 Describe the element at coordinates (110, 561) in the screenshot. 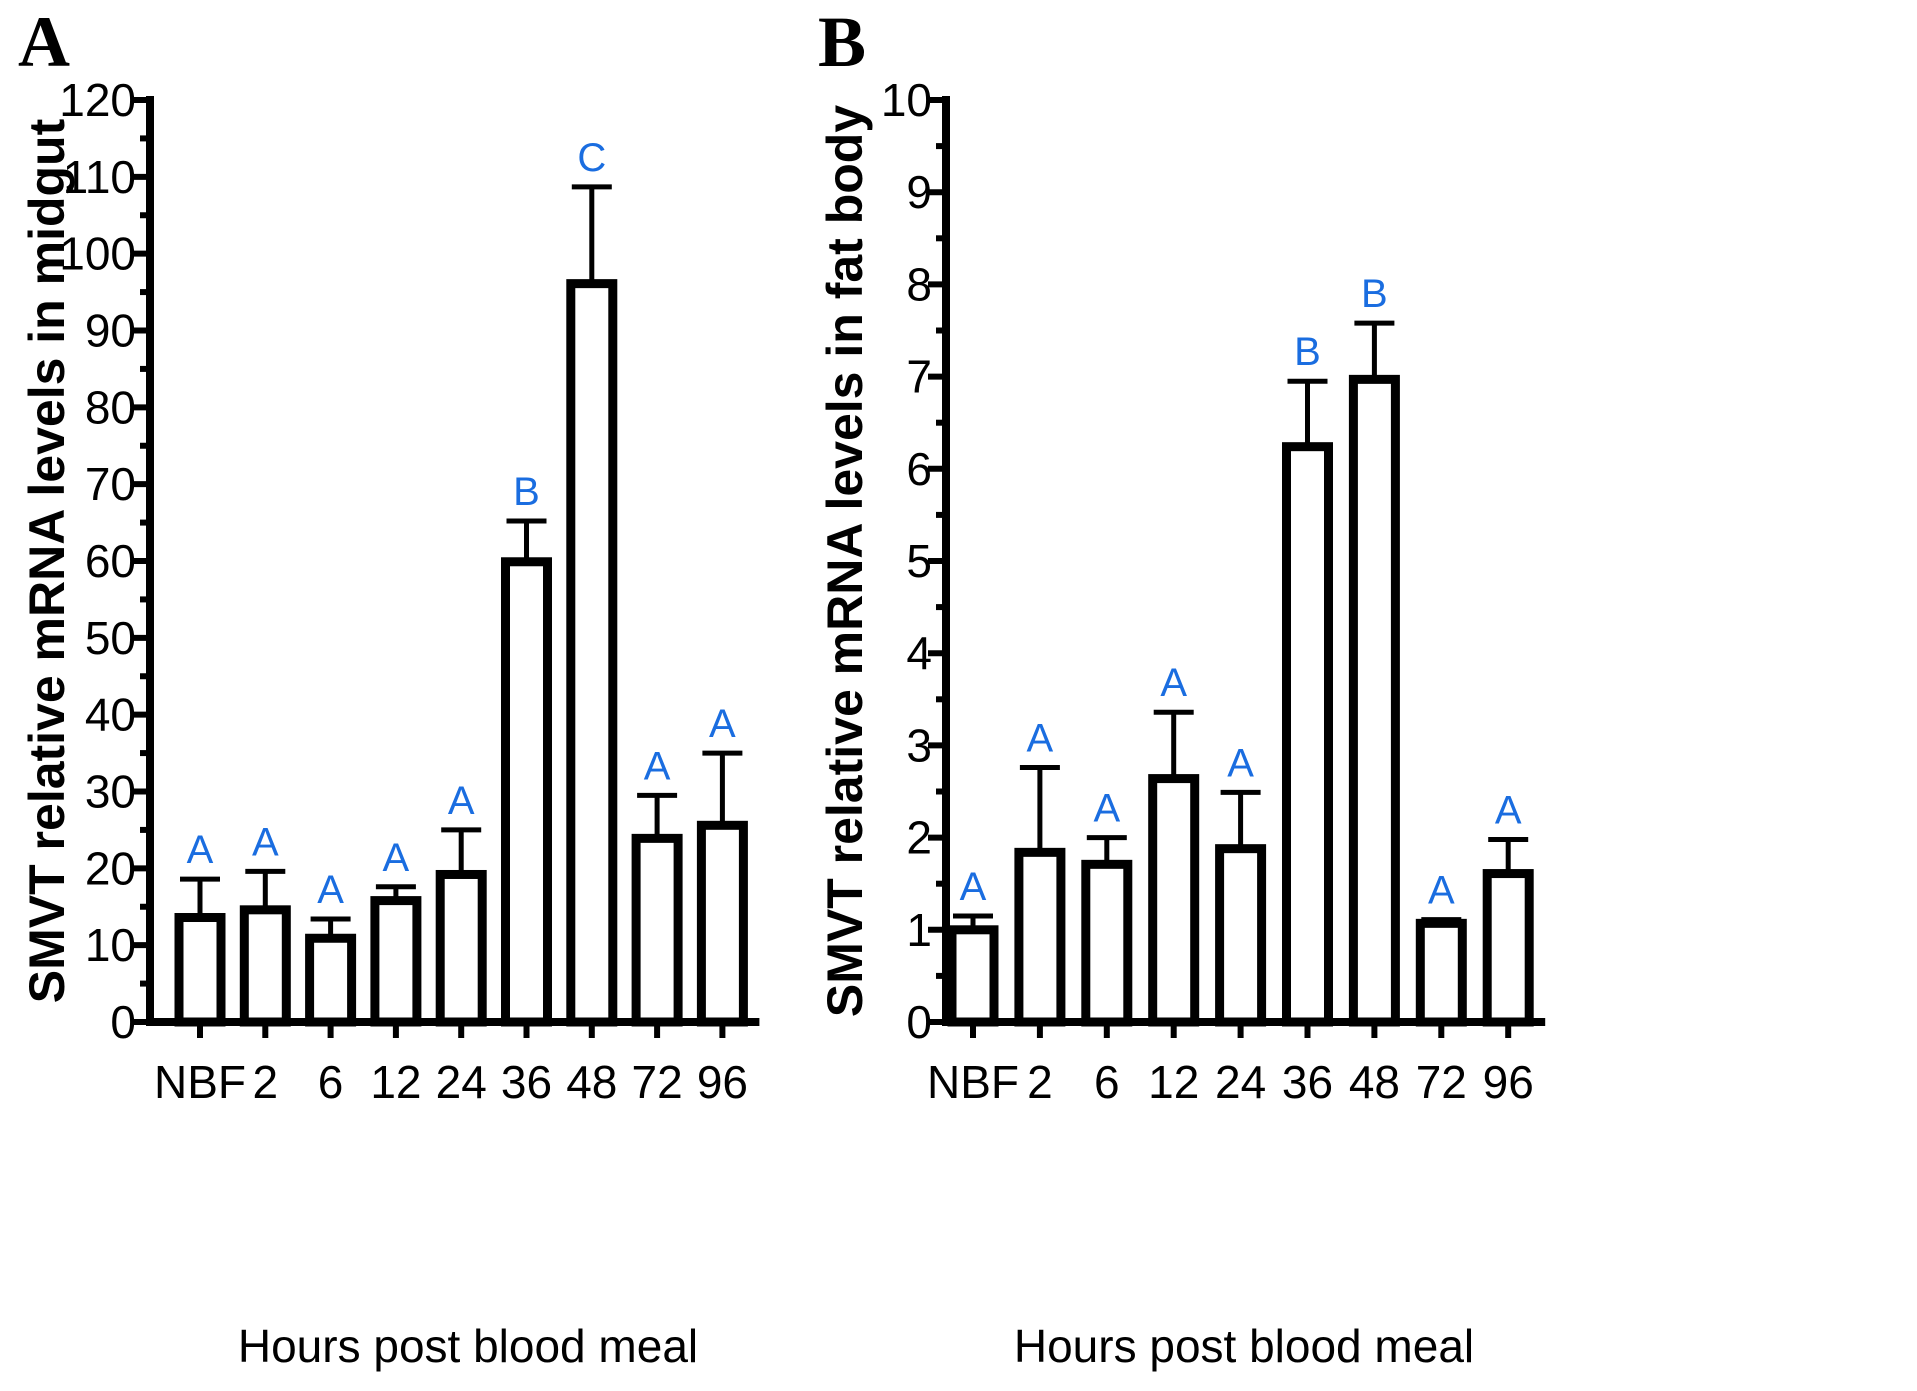

I see `y-tick-label: 60` at that location.